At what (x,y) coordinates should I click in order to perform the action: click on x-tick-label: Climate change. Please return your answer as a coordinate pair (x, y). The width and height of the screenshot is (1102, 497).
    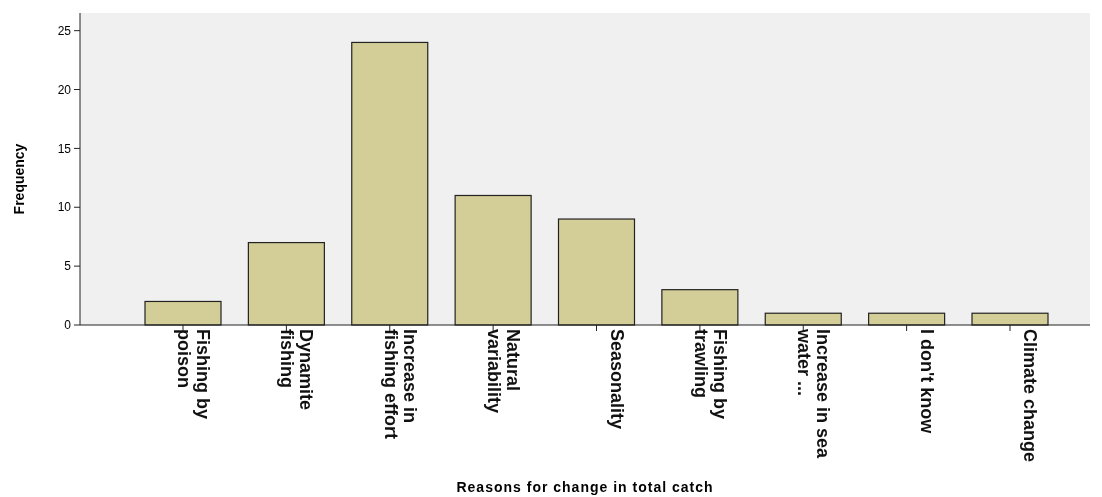
    Looking at the image, I should click on (1030, 396).